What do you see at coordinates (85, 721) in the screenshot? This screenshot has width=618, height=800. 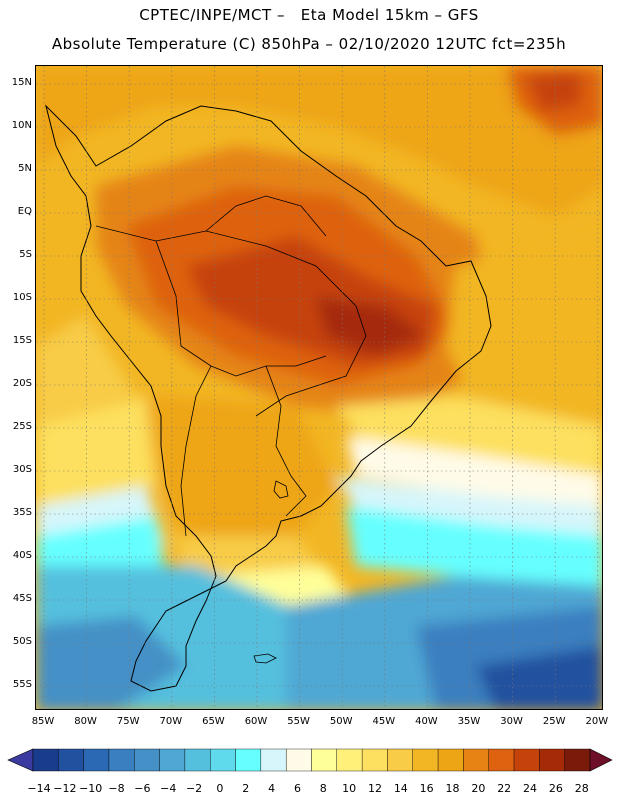 I see `lon-tick-label: 80W` at bounding box center [85, 721].